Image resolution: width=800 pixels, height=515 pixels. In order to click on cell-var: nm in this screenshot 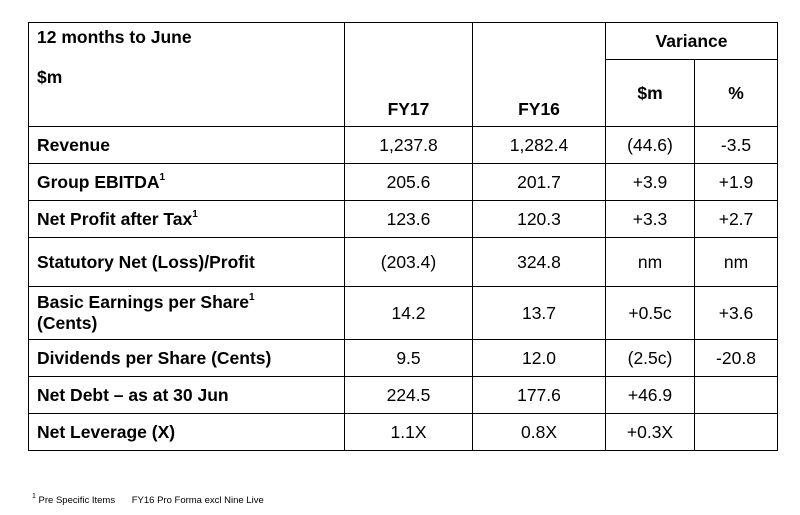, I will do `click(650, 262)`.